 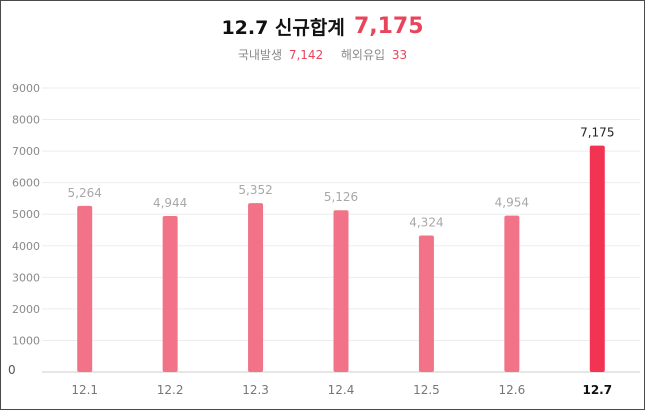 I want to click on chart-title: 12.7 신규합계, so click(x=283, y=28).